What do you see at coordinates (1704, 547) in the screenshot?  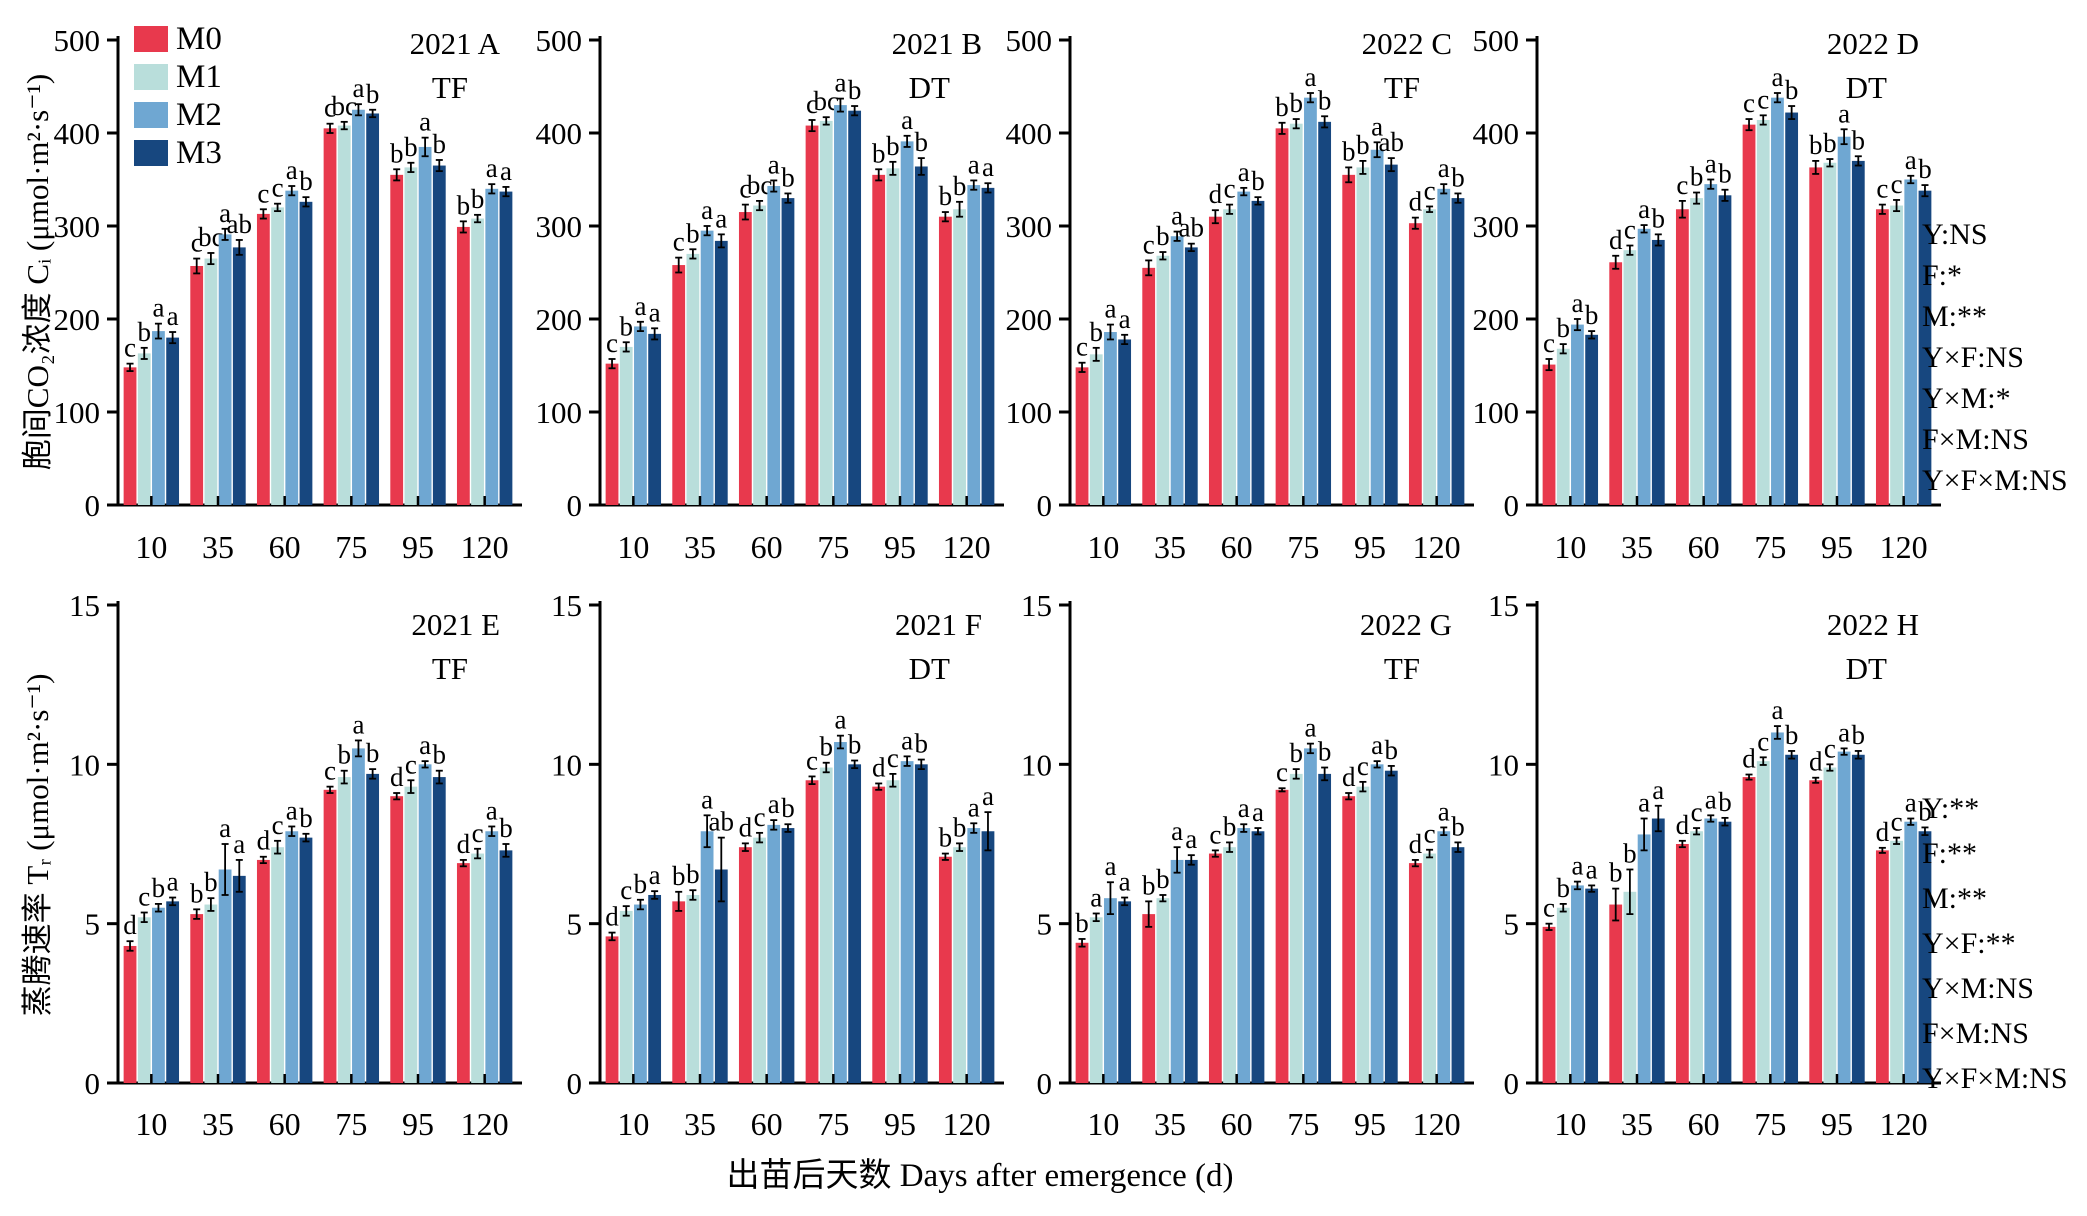 I see `x-tick-label: 60` at bounding box center [1704, 547].